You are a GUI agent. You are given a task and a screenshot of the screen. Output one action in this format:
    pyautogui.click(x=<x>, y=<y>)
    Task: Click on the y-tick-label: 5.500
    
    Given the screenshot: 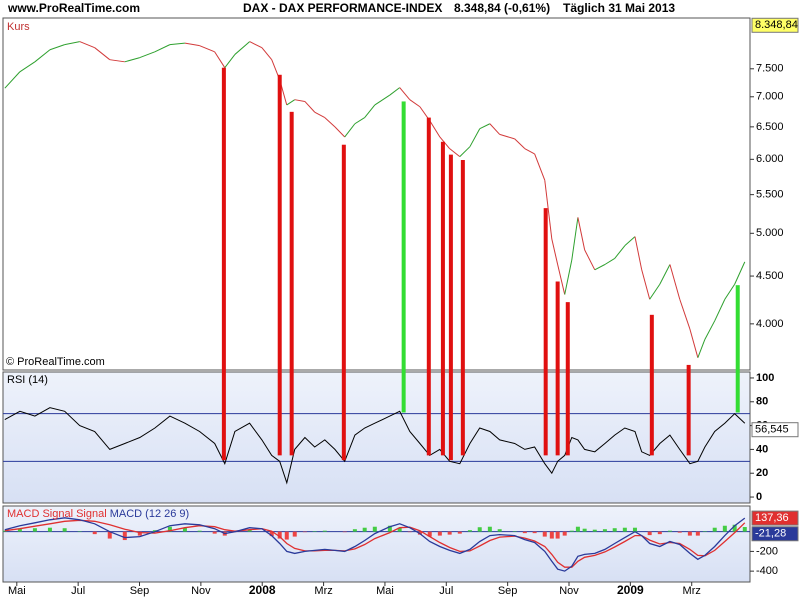 What is the action you would take?
    pyautogui.click(x=770, y=195)
    